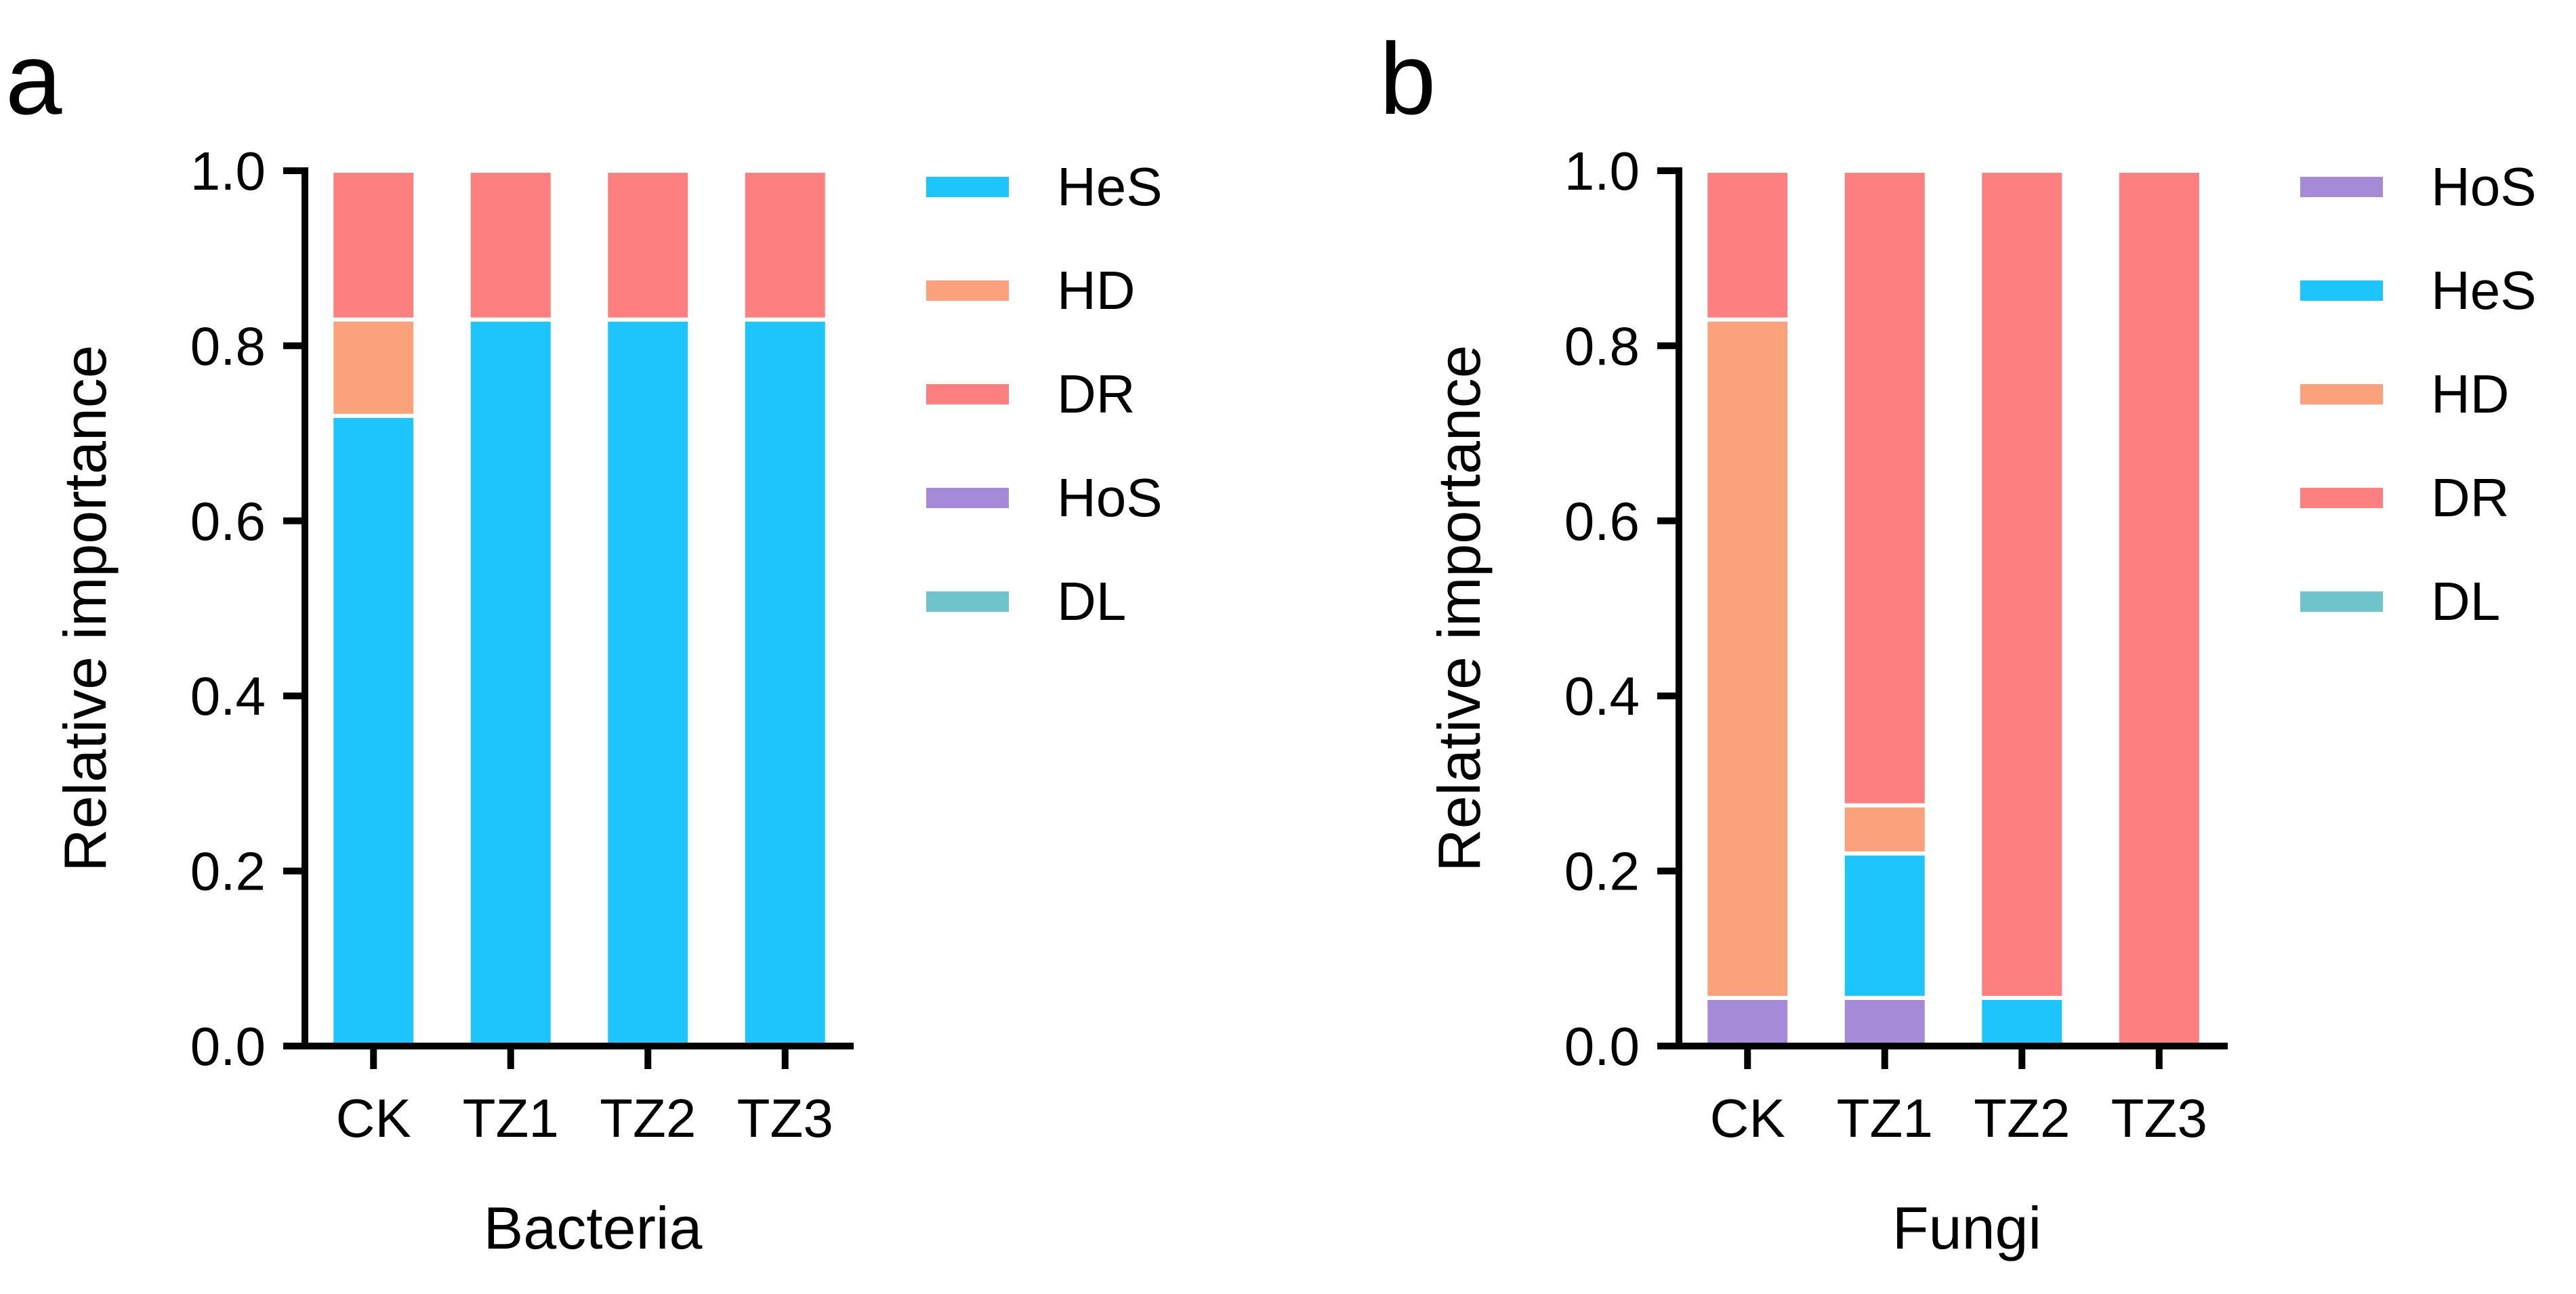  What do you see at coordinates (33, 78) in the screenshot?
I see `panel-label-a: a` at bounding box center [33, 78].